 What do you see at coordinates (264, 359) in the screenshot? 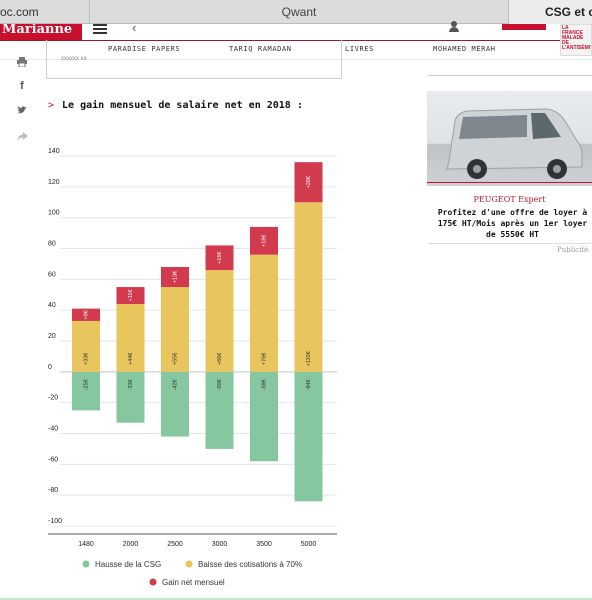
I see `data-label-cotisations: +76€` at bounding box center [264, 359].